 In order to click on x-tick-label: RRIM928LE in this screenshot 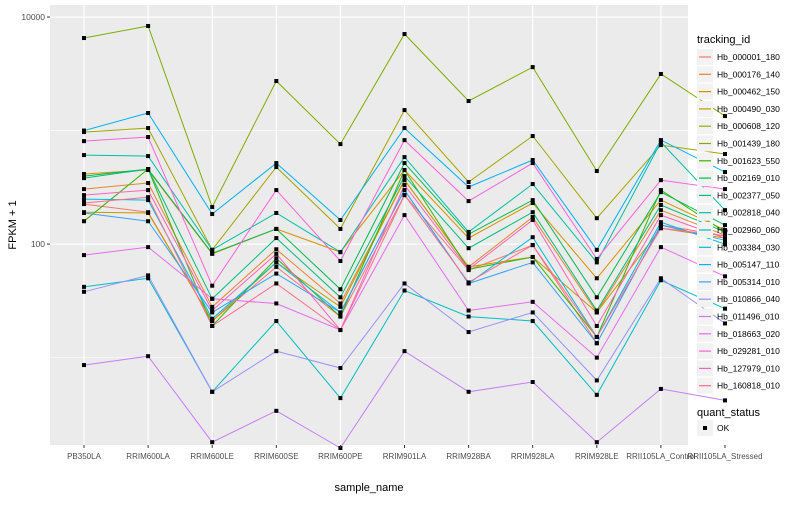, I will do `click(597, 456)`.